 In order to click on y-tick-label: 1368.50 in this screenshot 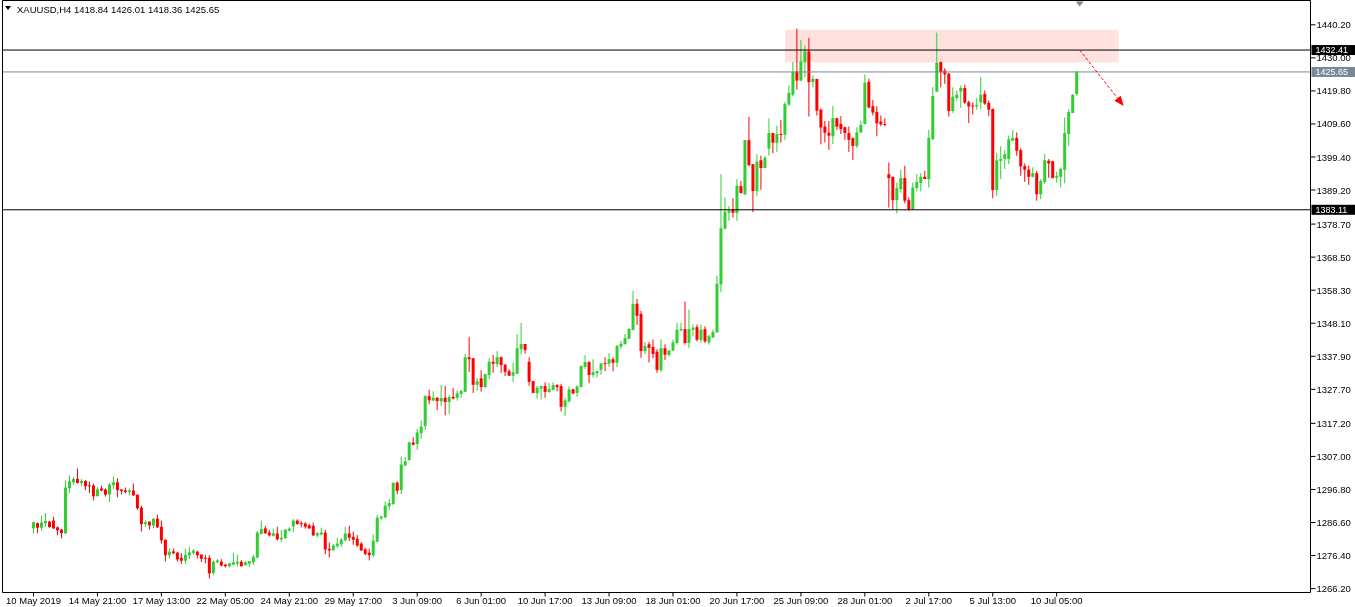, I will do `click(1333, 257)`.